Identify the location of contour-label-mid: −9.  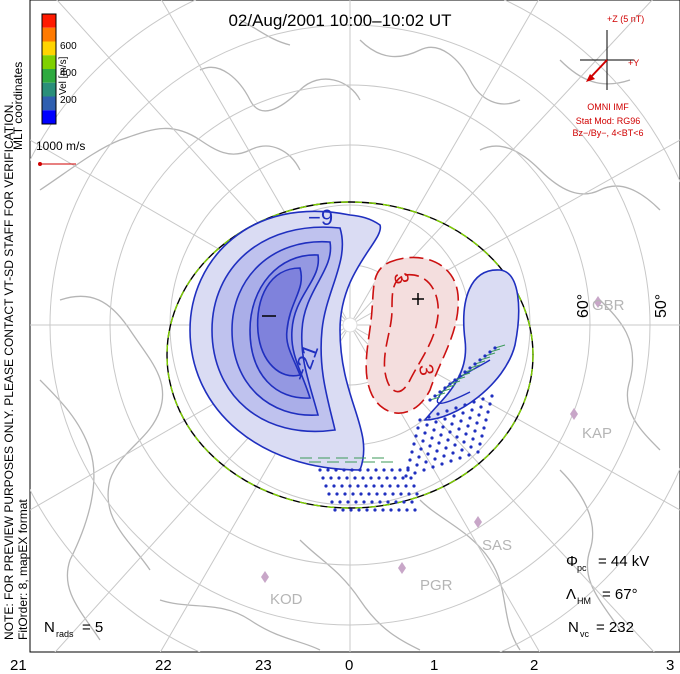
(320, 217).